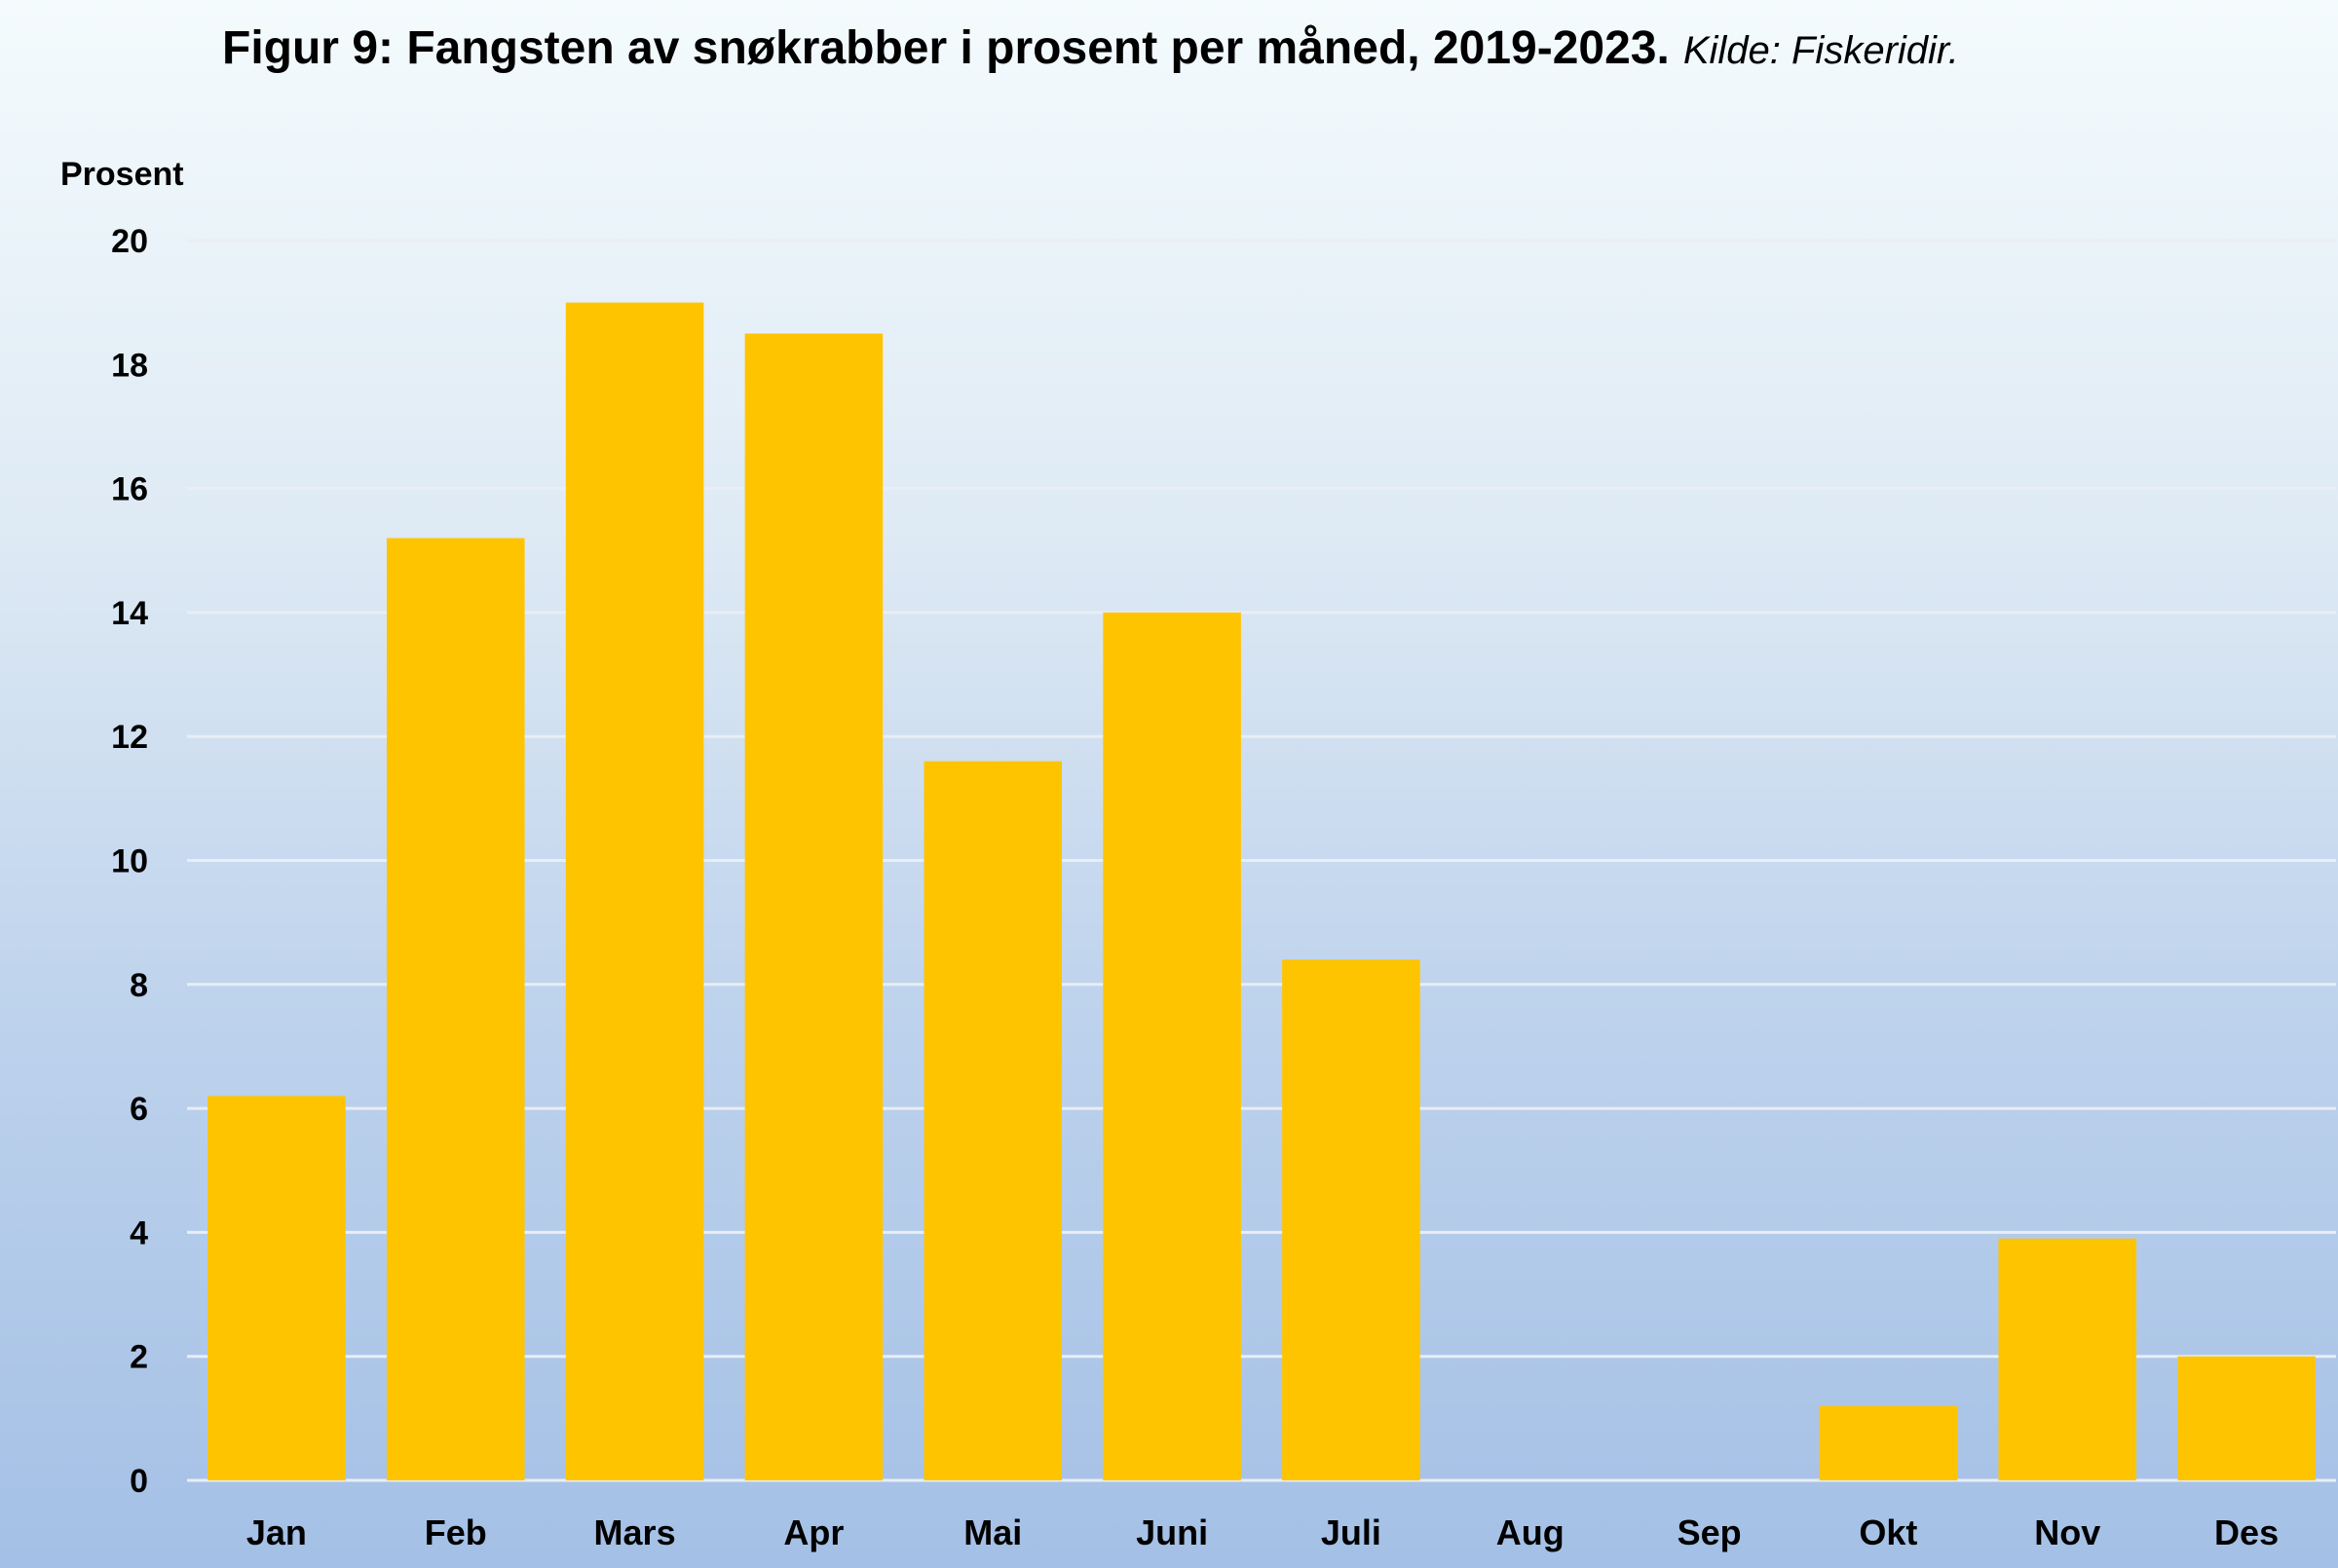 The width and height of the screenshot is (2338, 1568). What do you see at coordinates (139, 985) in the screenshot?
I see `y-tick-label: 8` at bounding box center [139, 985].